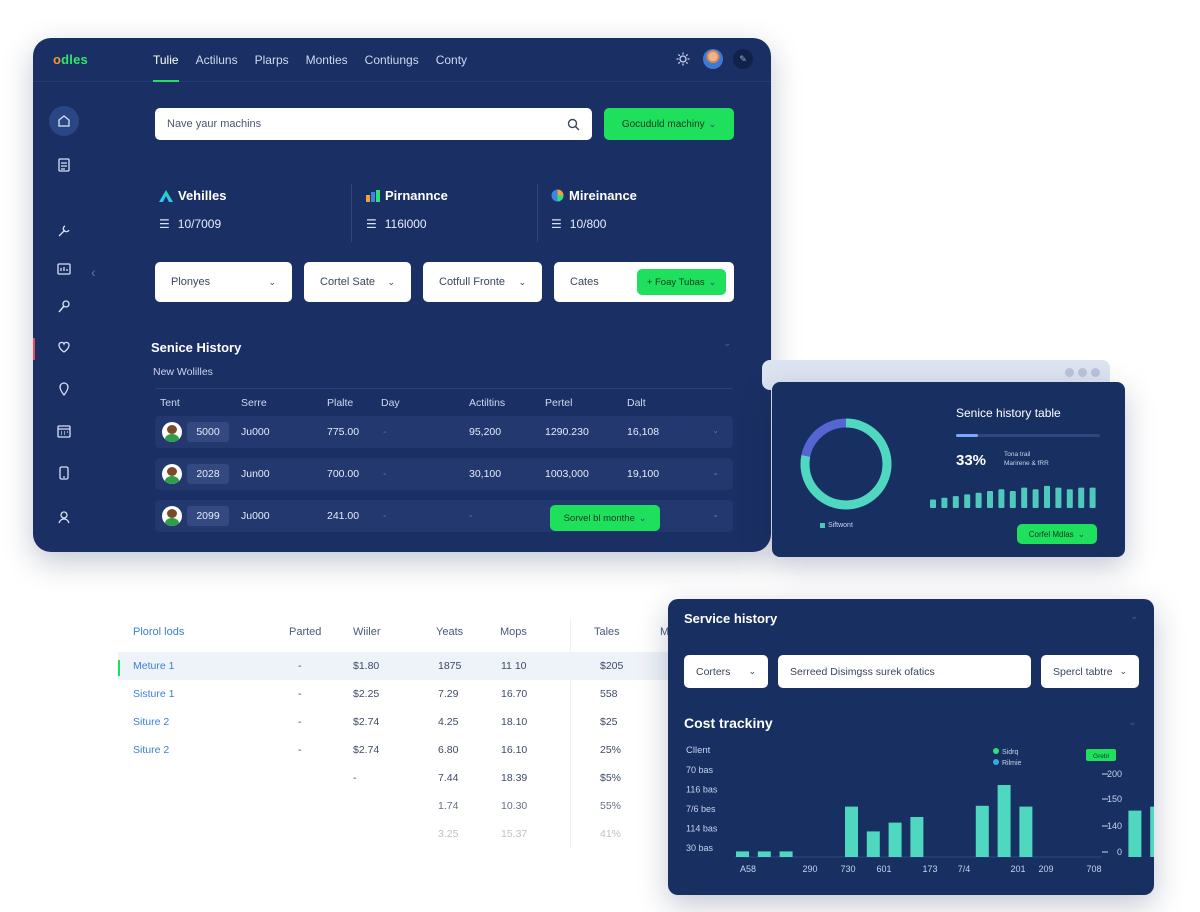 The height and width of the screenshot is (912, 1200). I want to click on heart-icon, so click(64, 347).